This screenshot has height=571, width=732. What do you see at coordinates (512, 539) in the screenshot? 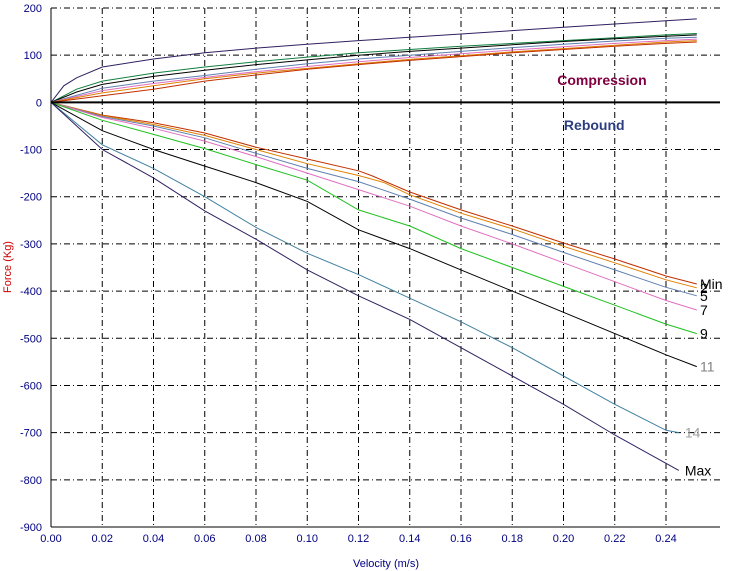
I see `x-tick-label: 0.18` at bounding box center [512, 539].